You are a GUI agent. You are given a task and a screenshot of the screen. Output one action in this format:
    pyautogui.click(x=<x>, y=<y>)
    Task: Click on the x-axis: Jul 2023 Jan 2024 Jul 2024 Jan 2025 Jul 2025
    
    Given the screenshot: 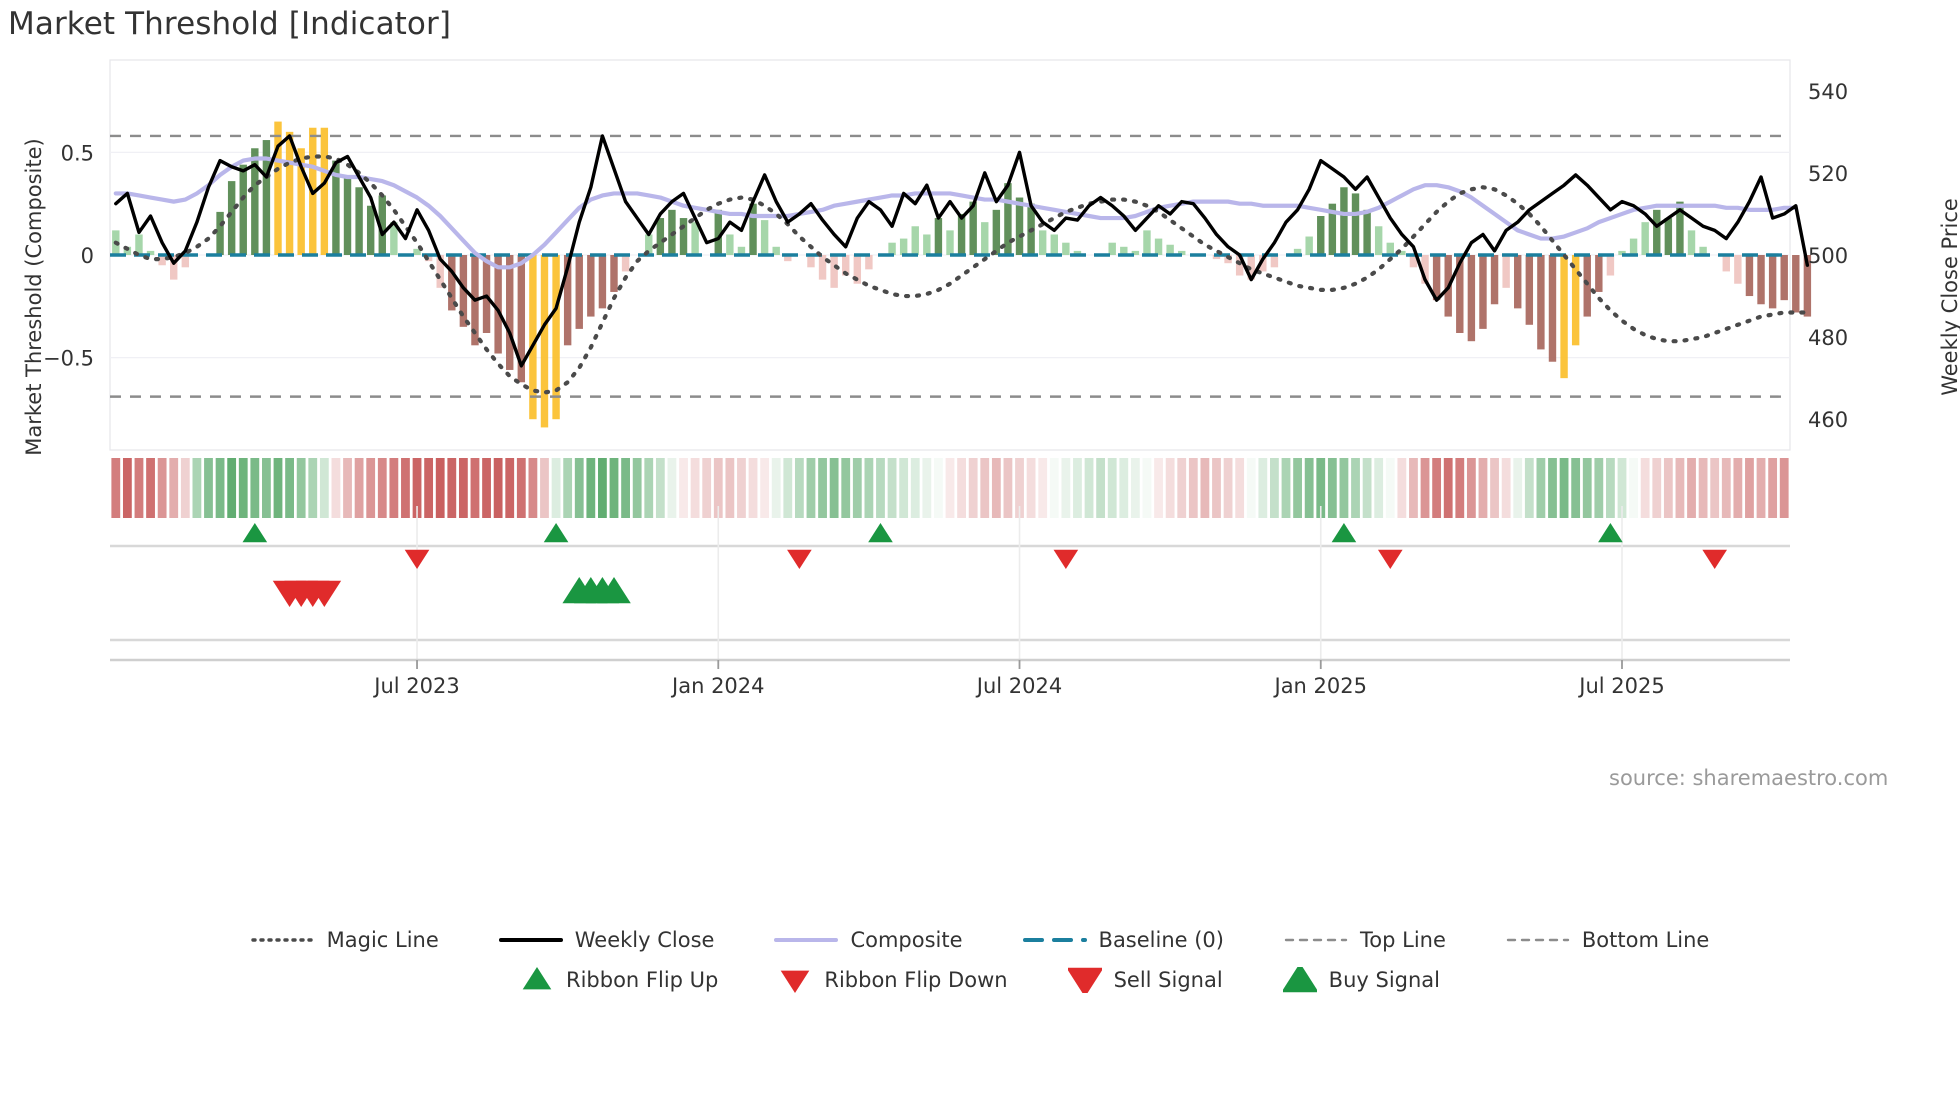 What is the action you would take?
    pyautogui.click(x=950, y=678)
    